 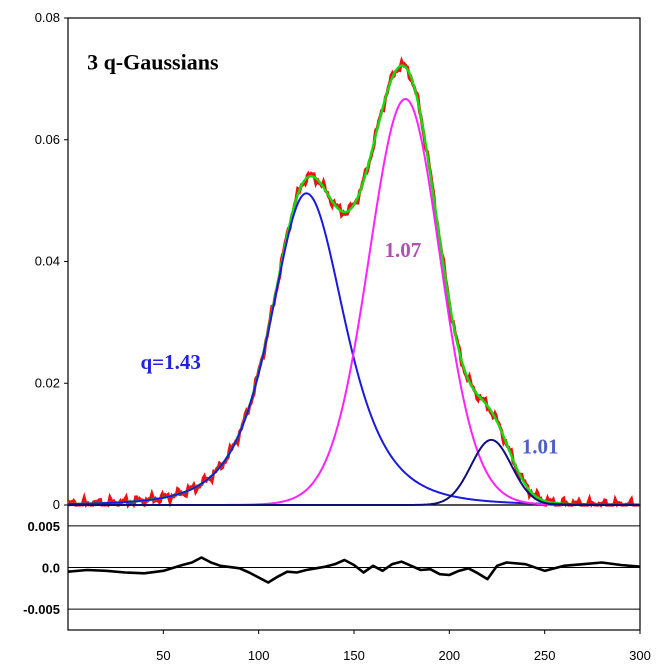 I want to click on annotation-label: 1.01, so click(x=540, y=446).